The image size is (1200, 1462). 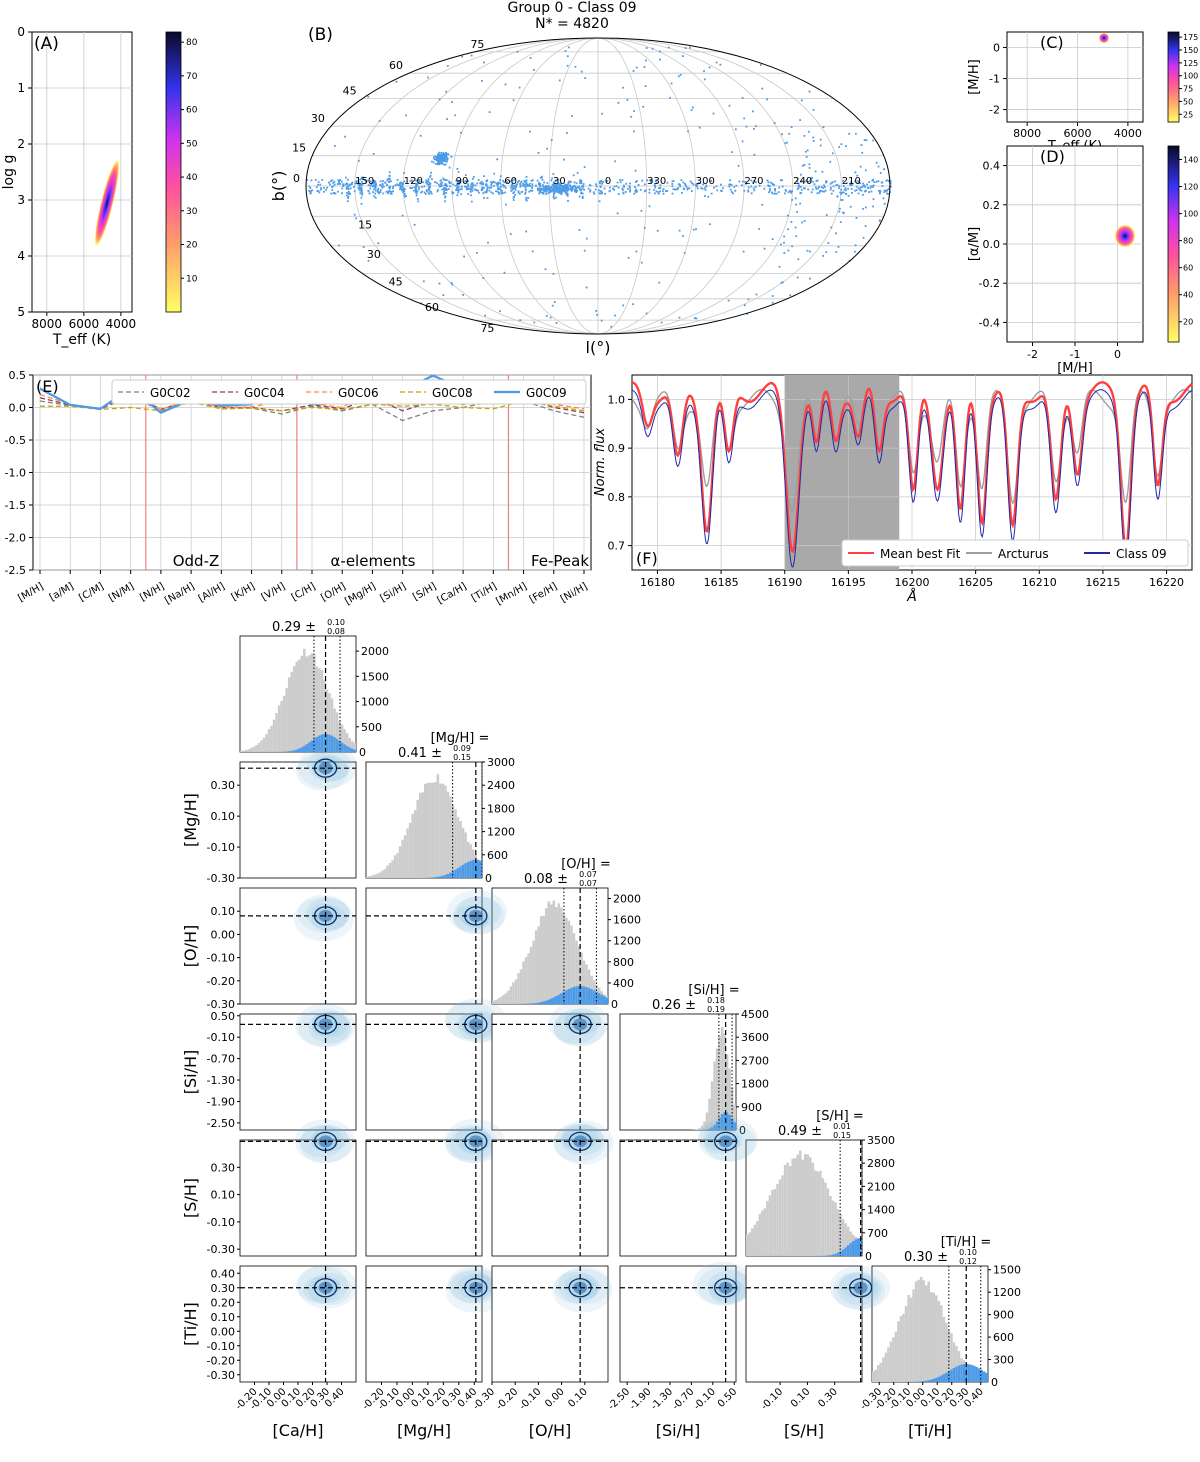 What do you see at coordinates (992, 166) in the screenshot?
I see `y-tick-label: 0.4` at bounding box center [992, 166].